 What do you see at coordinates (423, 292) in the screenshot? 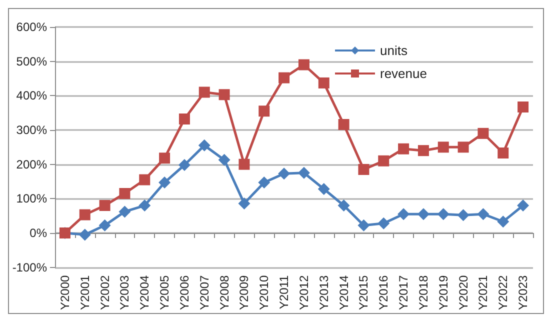
I see `x-tick-label: Y2018` at bounding box center [423, 292].